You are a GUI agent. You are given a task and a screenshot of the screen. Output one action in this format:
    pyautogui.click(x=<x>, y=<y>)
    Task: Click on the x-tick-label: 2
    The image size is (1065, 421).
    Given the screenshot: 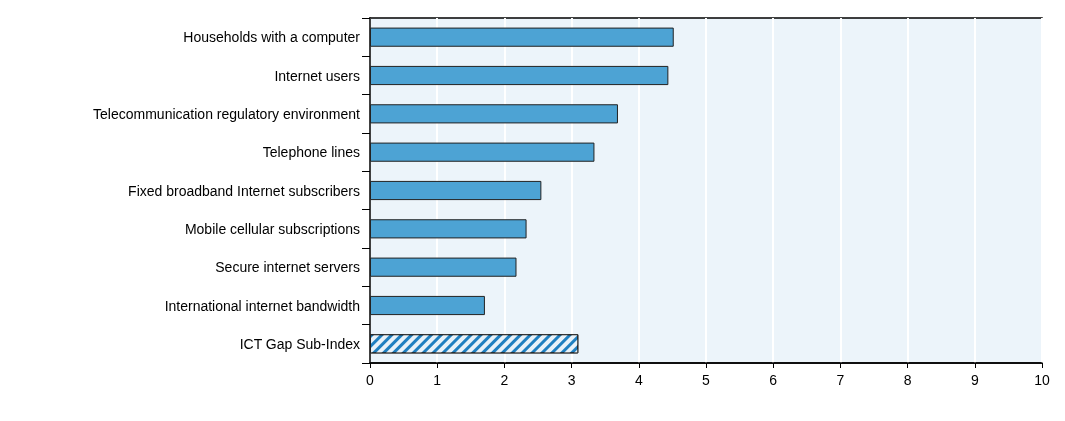 What is the action you would take?
    pyautogui.click(x=504, y=380)
    